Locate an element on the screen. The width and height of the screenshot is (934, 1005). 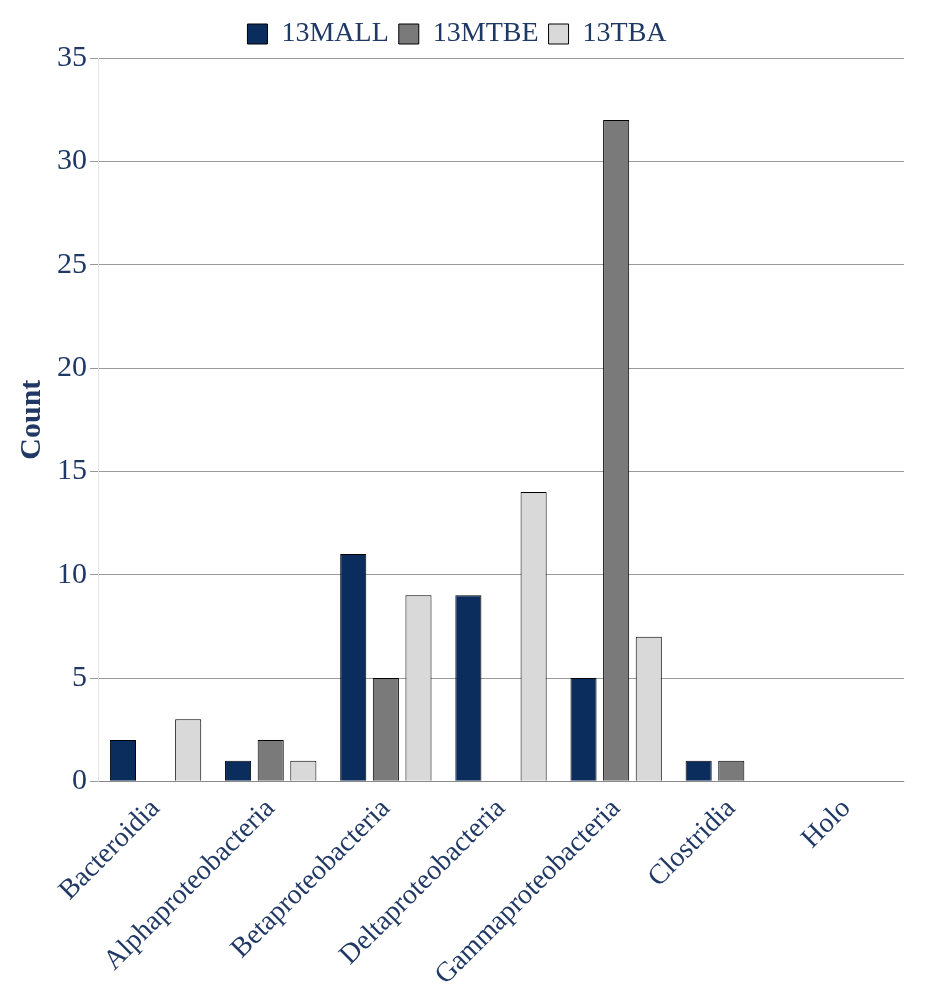
legend-label: 13MTBE is located at coordinates (485, 32).